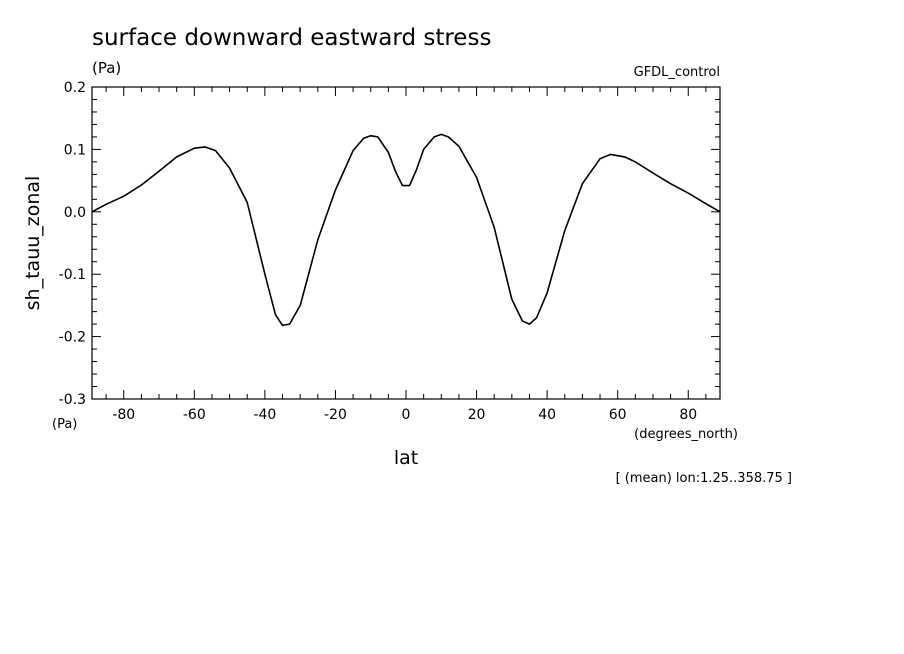 This screenshot has height=654, width=904. What do you see at coordinates (547, 415) in the screenshot?
I see `x-tick-label: 40` at bounding box center [547, 415].